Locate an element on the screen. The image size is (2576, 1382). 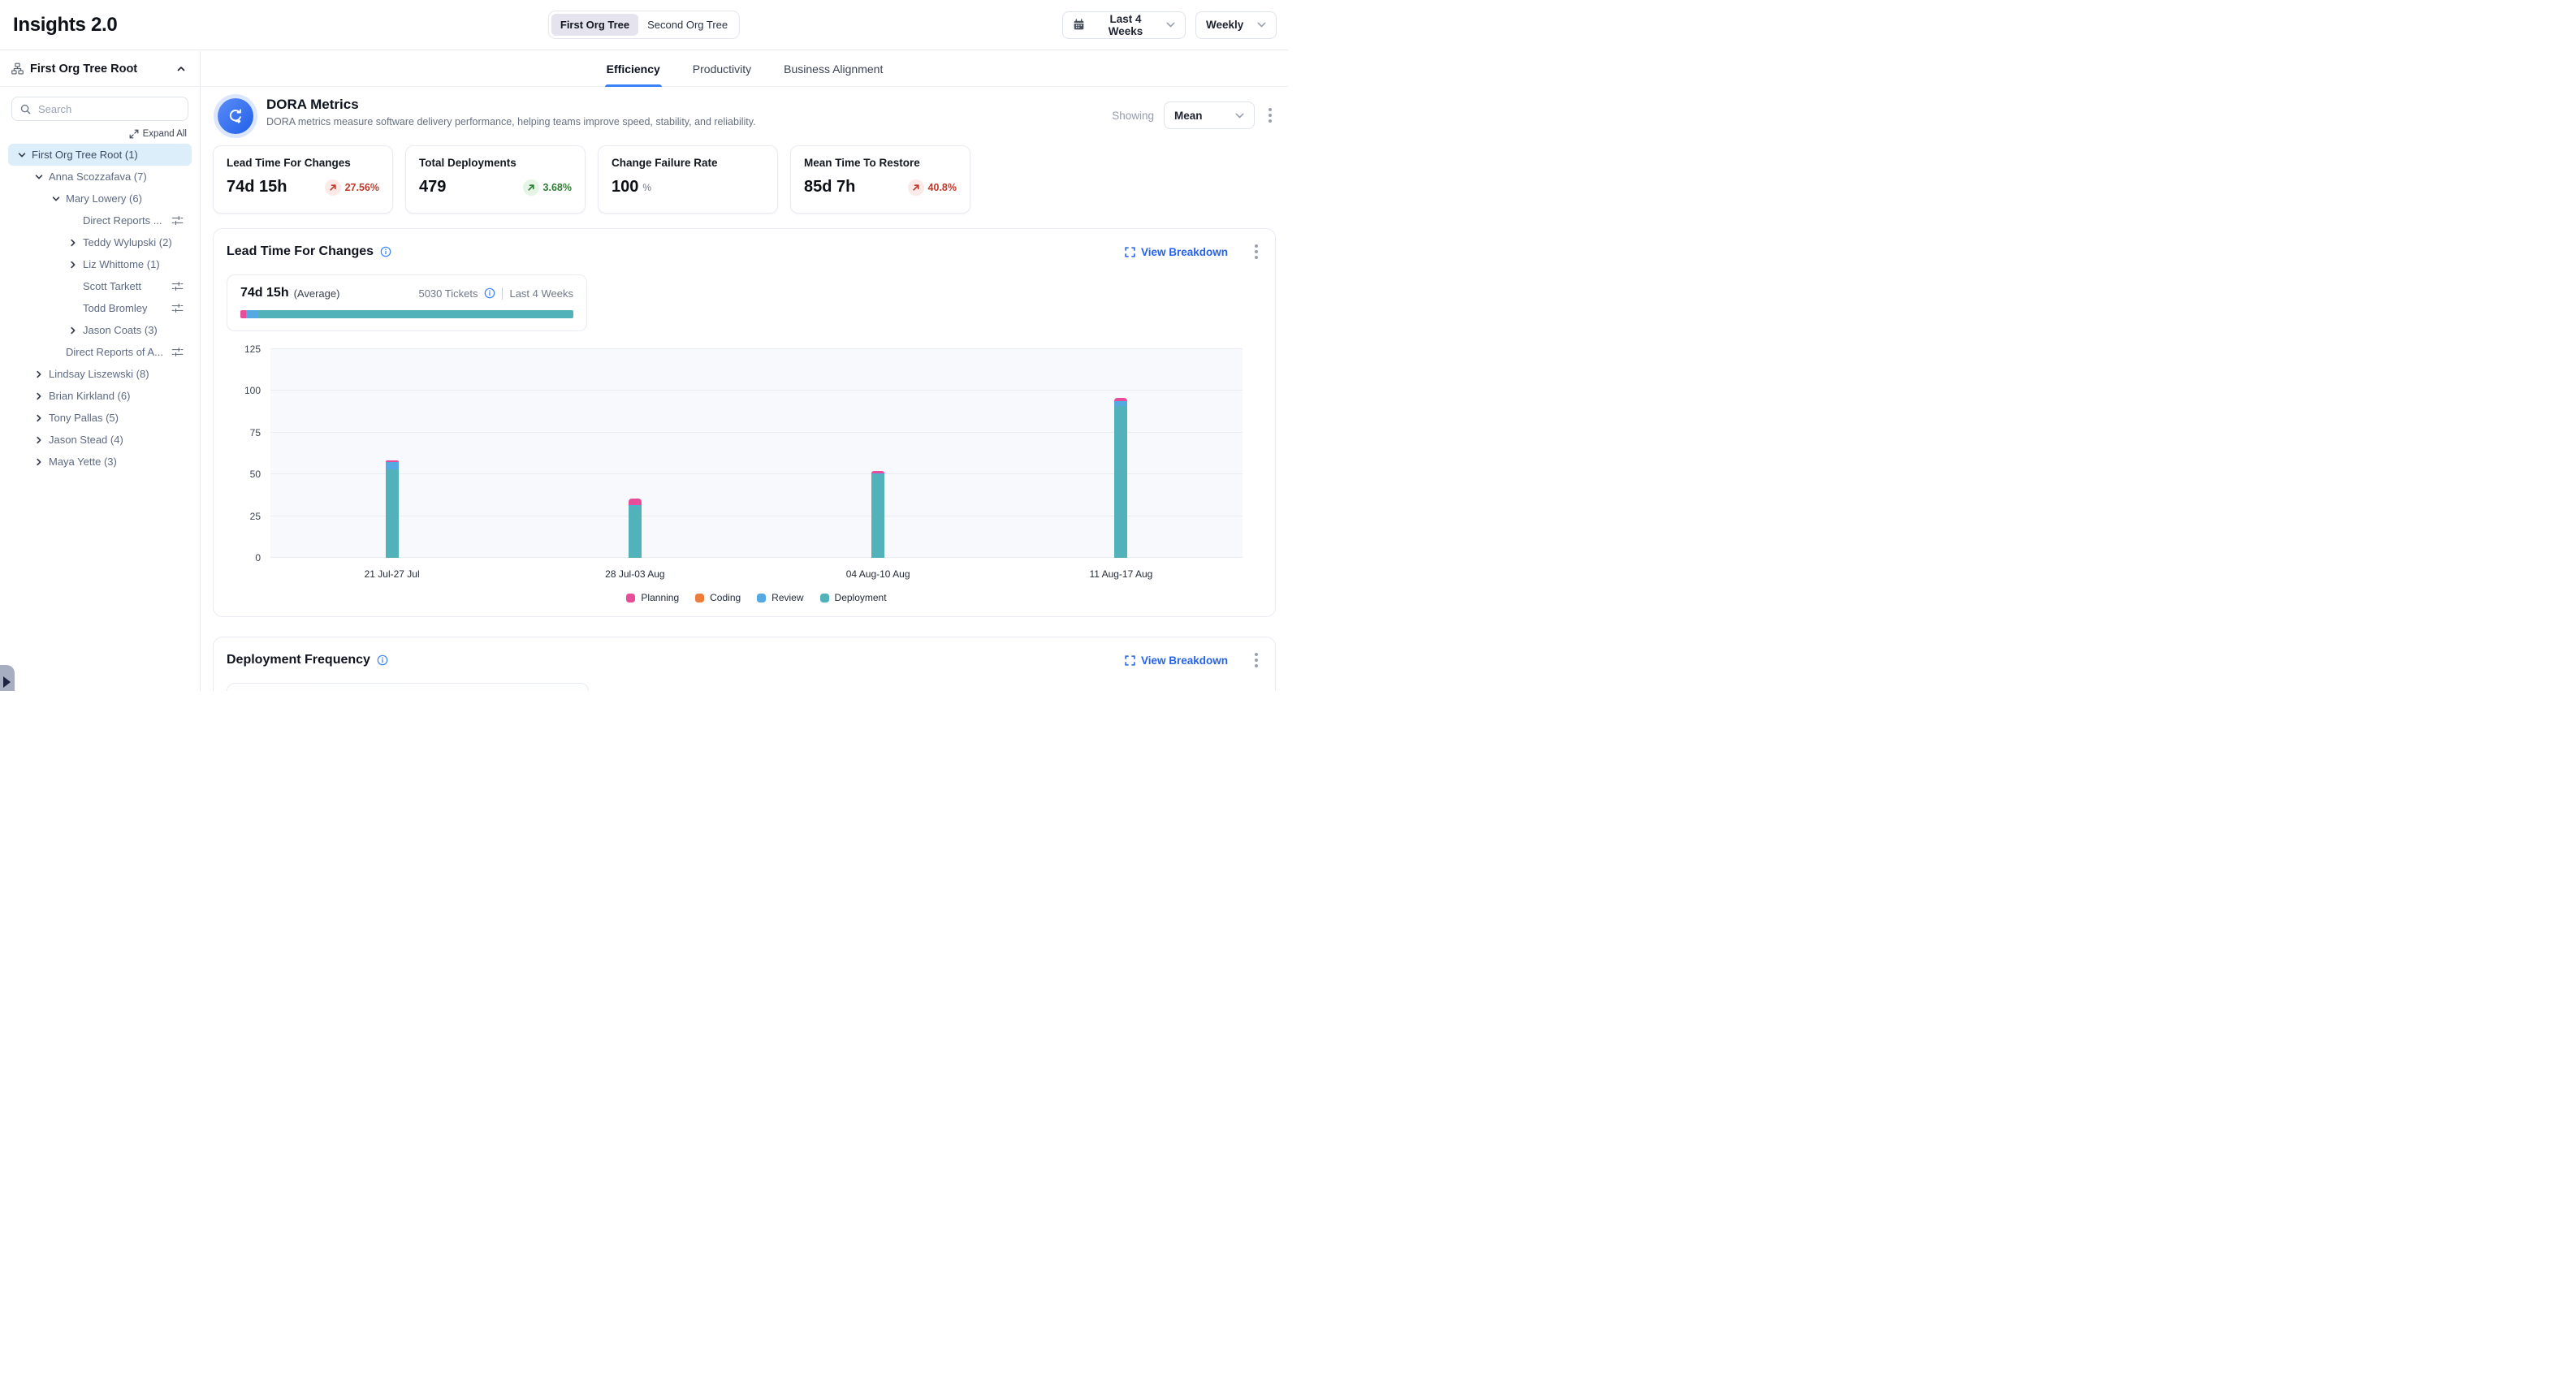
lead-time-kebab-menu-icon is located at coordinates (1257, 251).